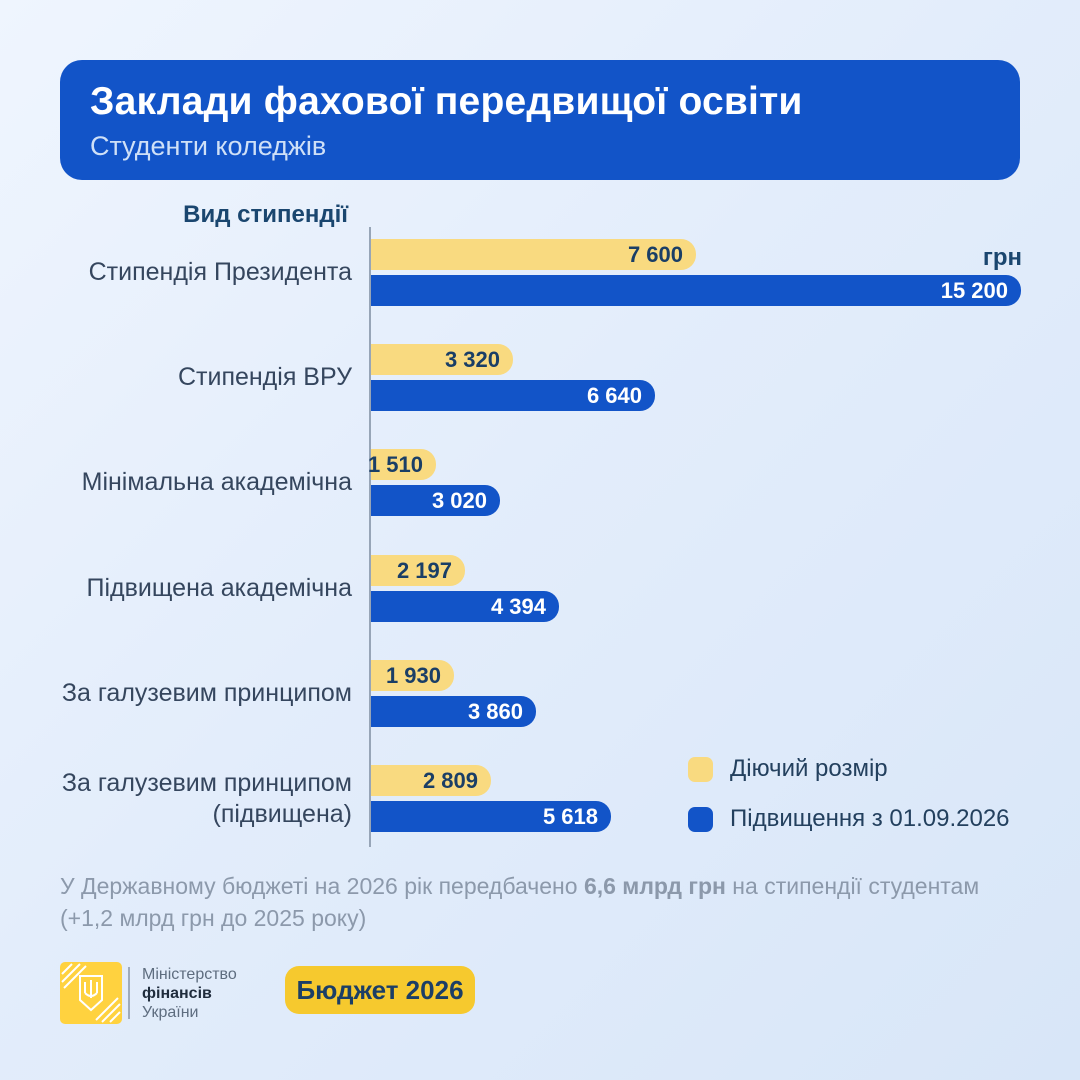 The width and height of the screenshot is (1080, 1080). Describe the element at coordinates (1002, 257) in the screenshot. I see `unit-label: грн` at that location.